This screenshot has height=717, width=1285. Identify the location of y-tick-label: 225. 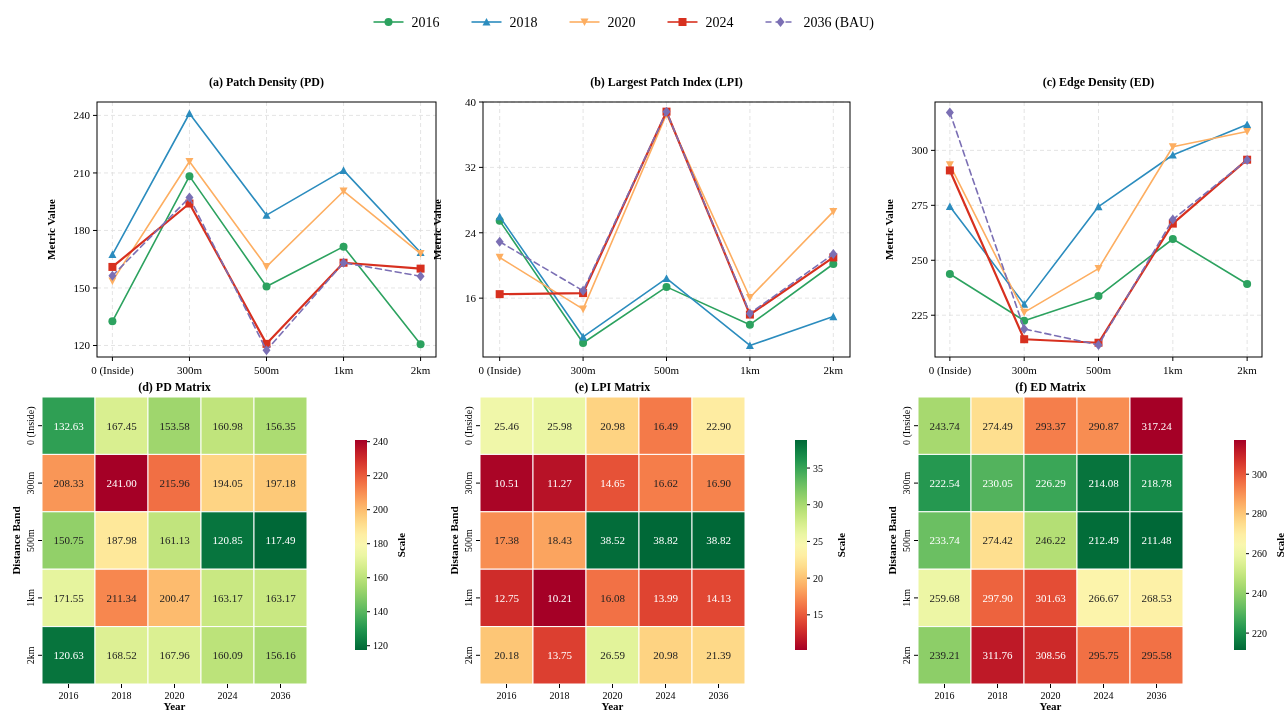
(920, 315).